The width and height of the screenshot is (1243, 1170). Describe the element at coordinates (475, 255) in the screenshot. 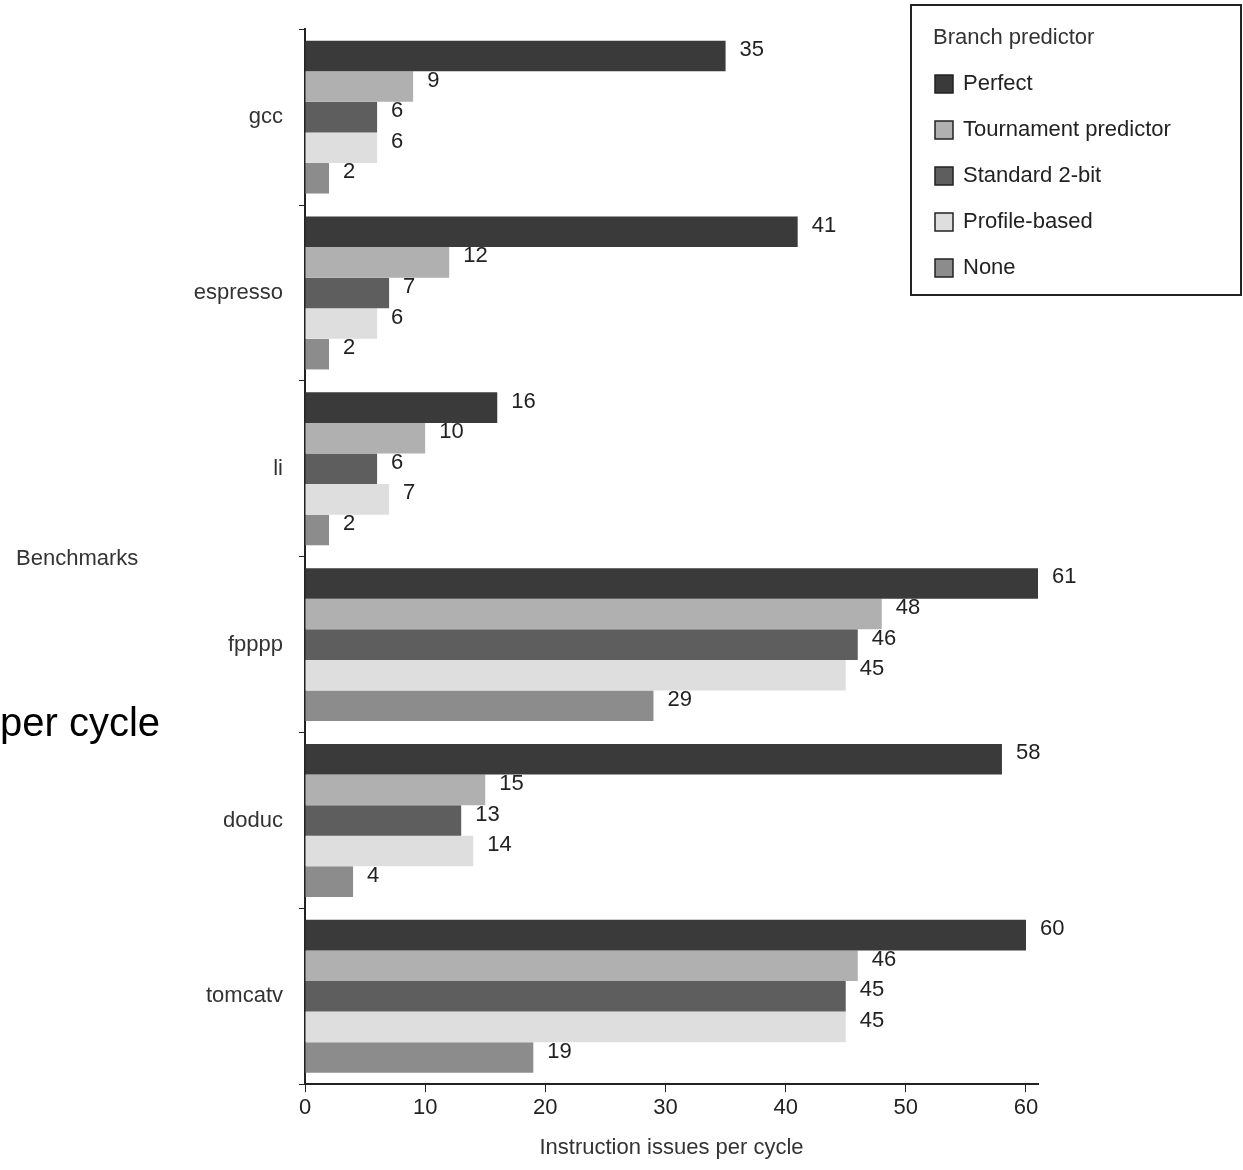

I see `data-label: 12` at that location.